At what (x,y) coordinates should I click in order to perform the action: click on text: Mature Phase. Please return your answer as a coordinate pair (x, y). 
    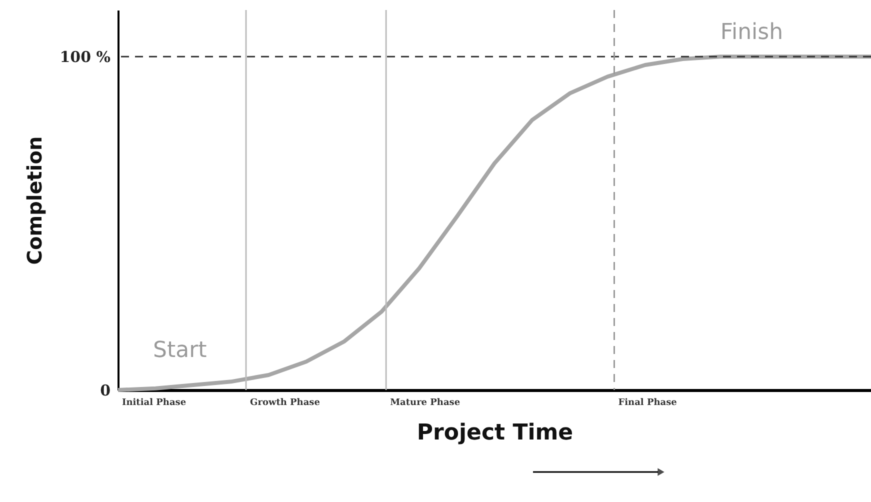
    Looking at the image, I should click on (425, 403).